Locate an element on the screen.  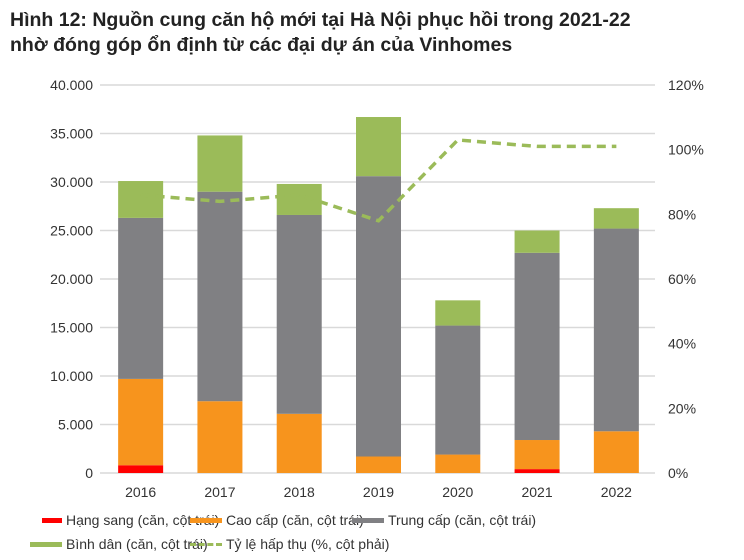
y-left-tick-label: 25.000 is located at coordinates (71, 231).